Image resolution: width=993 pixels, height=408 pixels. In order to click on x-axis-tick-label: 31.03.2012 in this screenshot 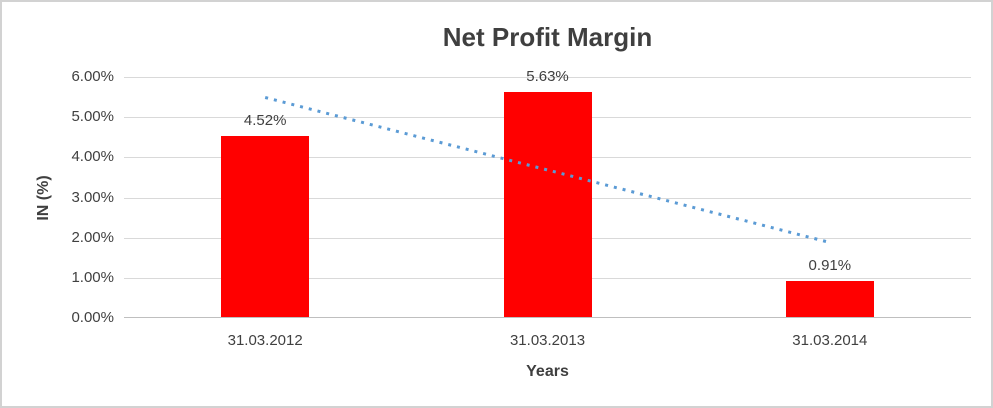, I will do `click(265, 340)`.